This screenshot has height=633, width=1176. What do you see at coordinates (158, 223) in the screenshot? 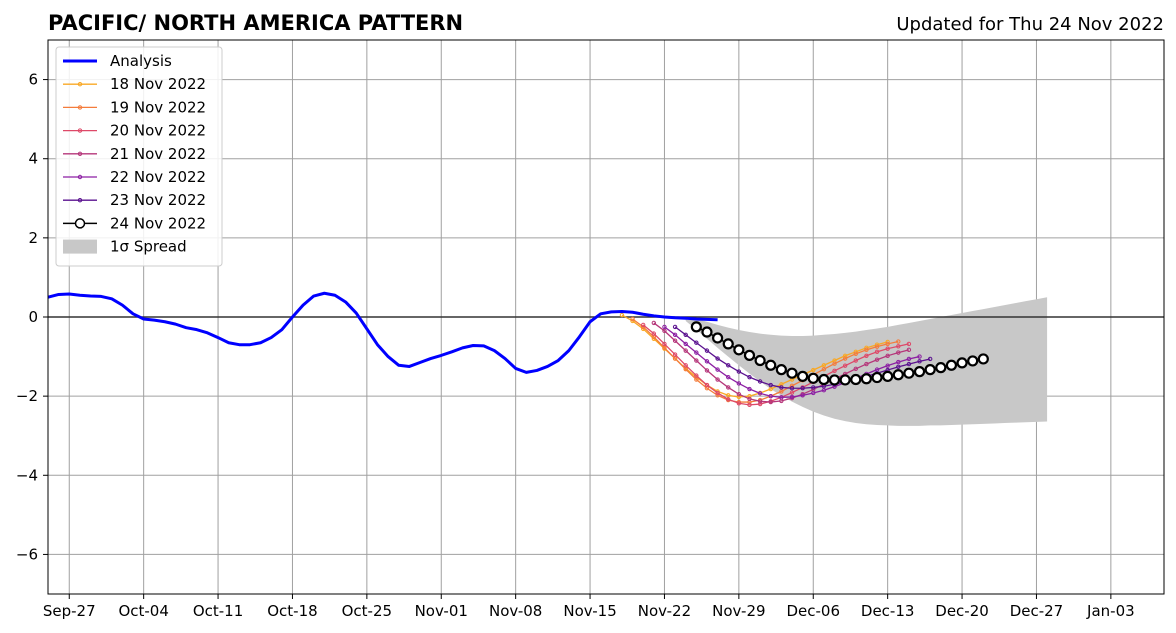
I see `legend-label: 24 Nov 2022` at bounding box center [158, 223].